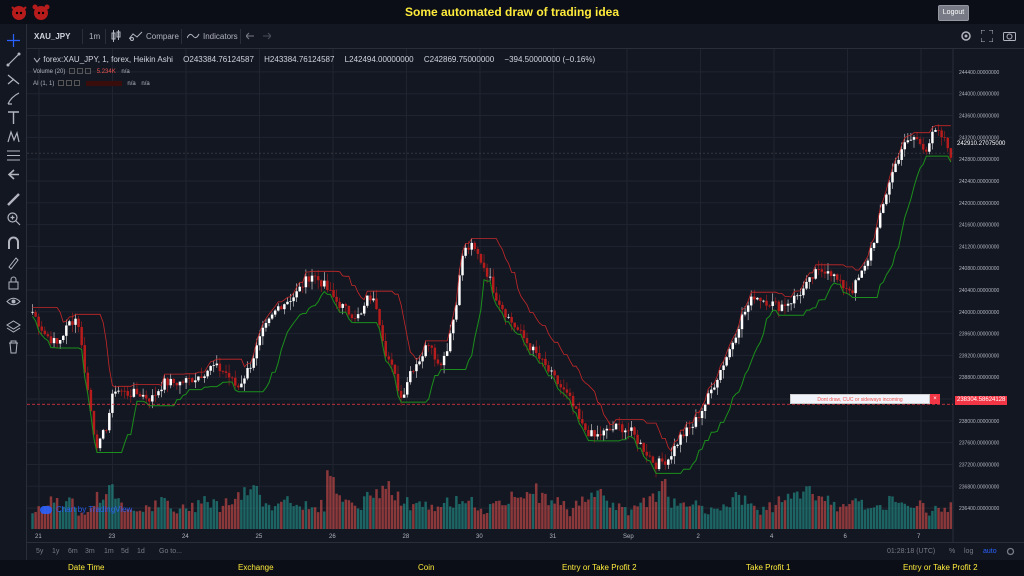 The width and height of the screenshot is (1024, 576). Describe the element at coordinates (314, 84) in the screenshot. I see `ai-legend: AI (1, 1) n/a n/a` at that location.